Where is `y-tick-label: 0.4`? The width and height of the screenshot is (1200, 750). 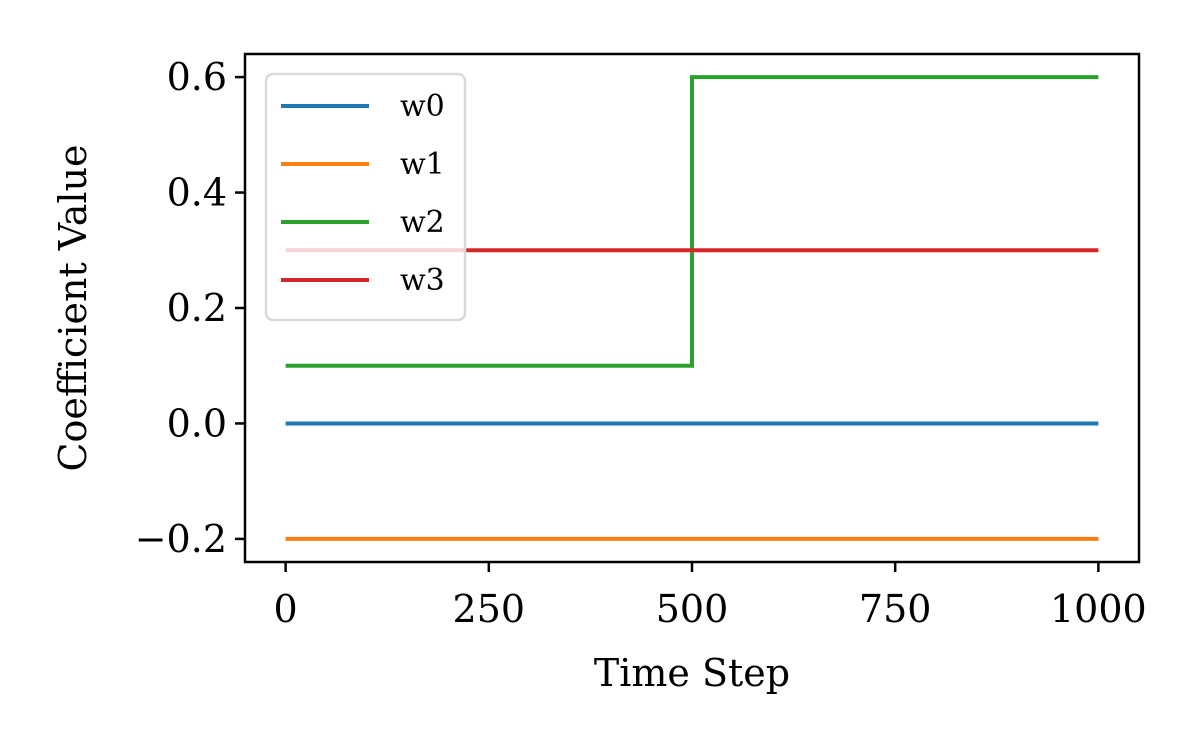 y-tick-label: 0.4 is located at coordinates (197, 193).